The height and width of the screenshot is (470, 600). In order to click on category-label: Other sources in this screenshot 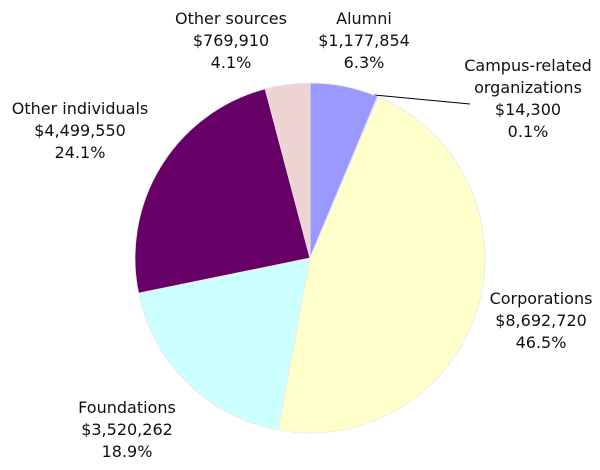, I will do `click(231, 18)`.